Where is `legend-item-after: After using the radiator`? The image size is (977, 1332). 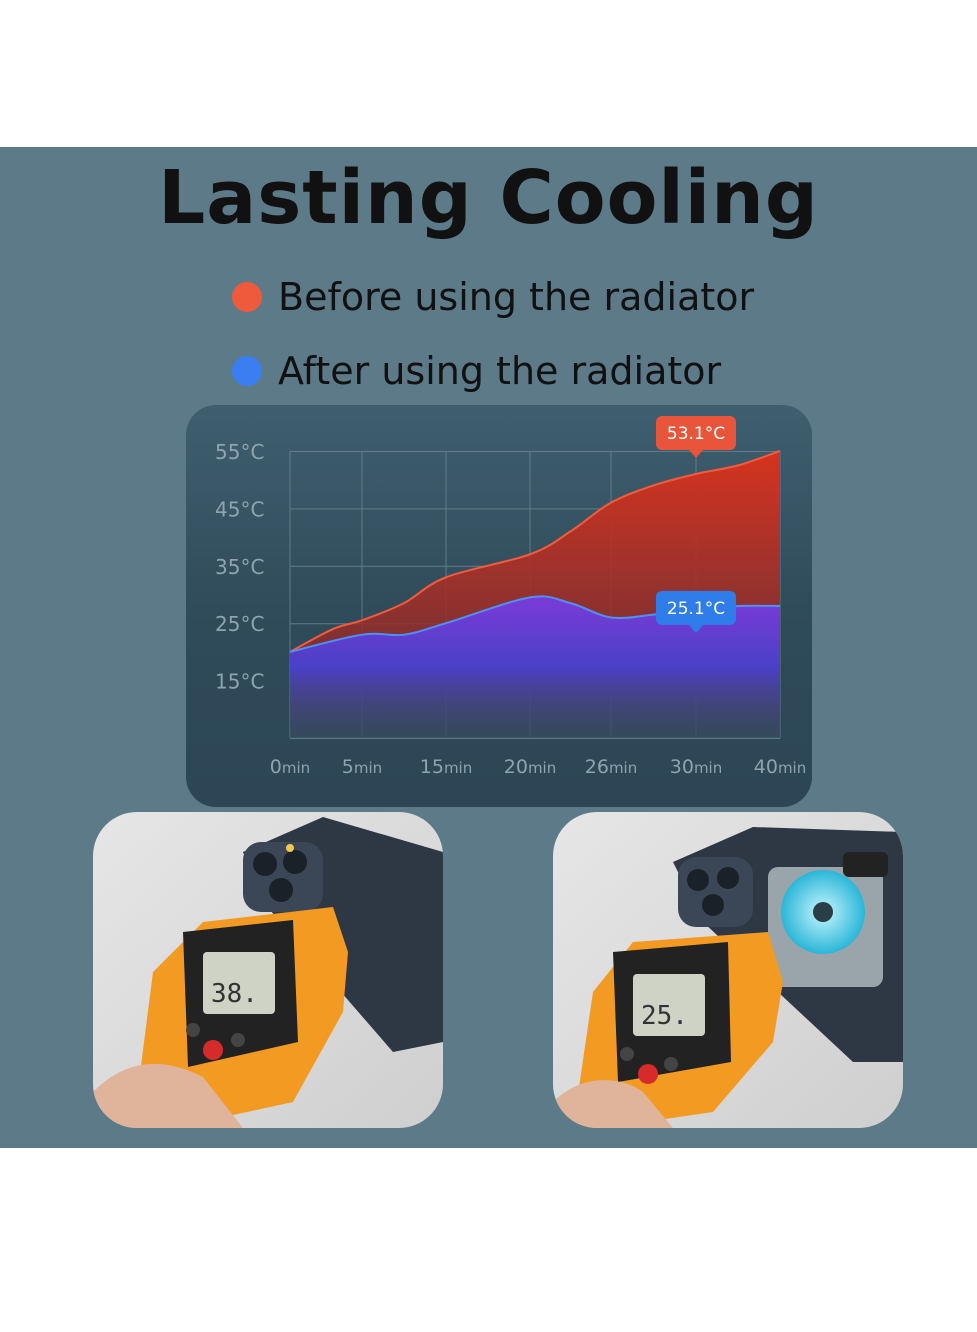 legend-item-after: After using the radiator is located at coordinates (476, 371).